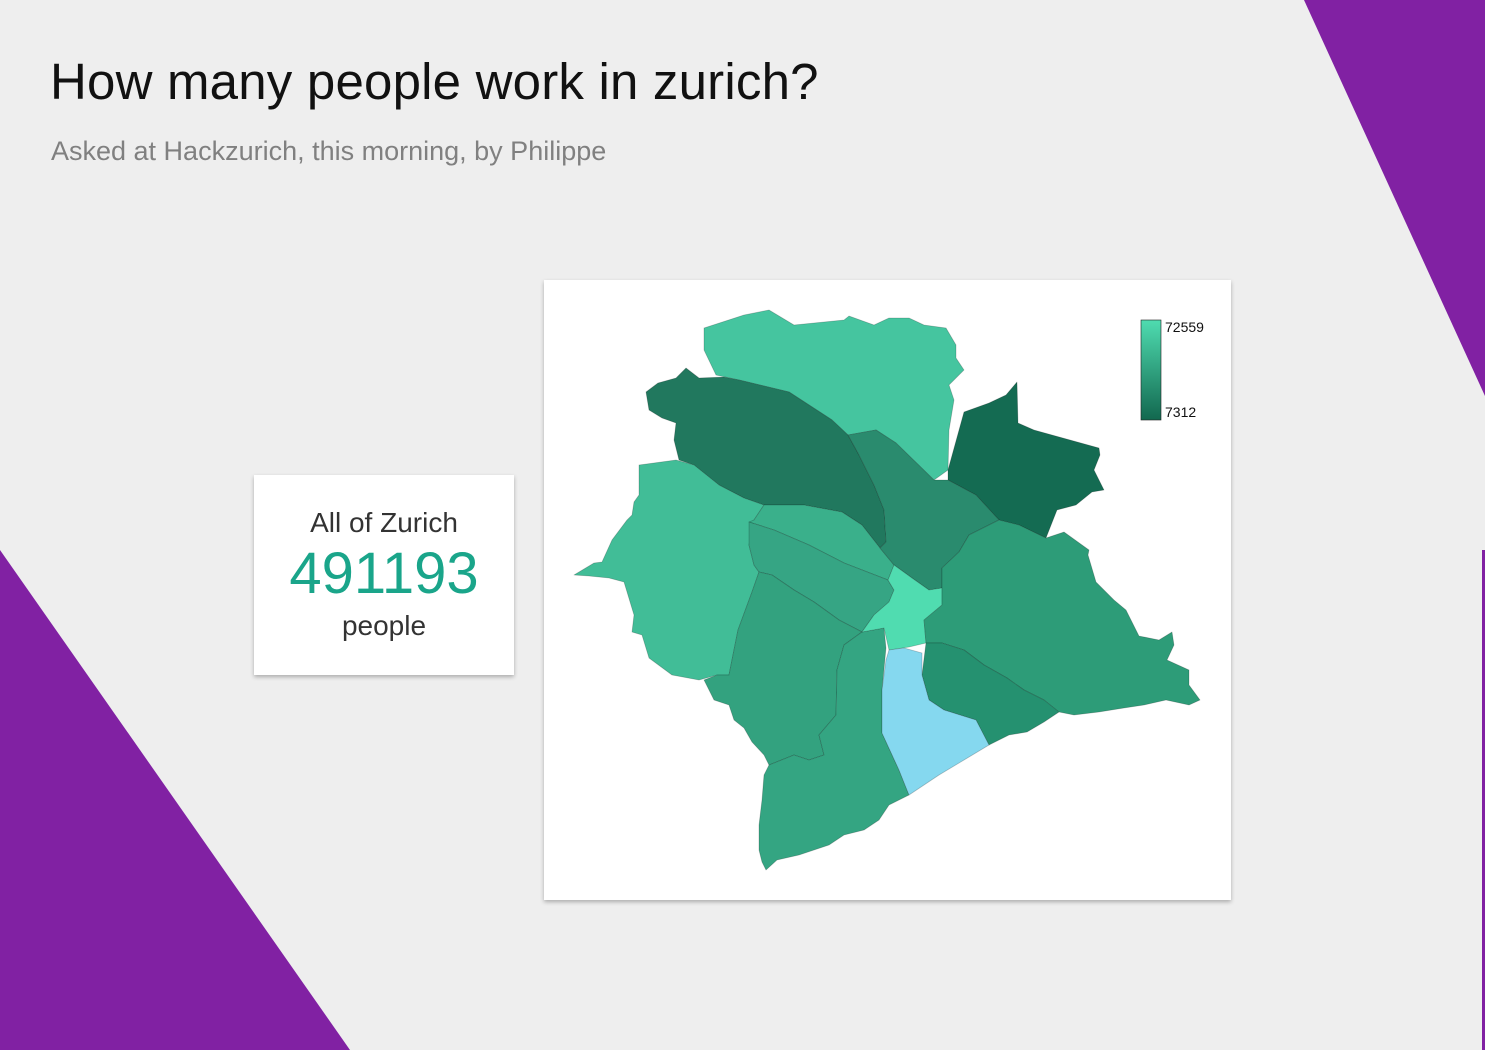 The width and height of the screenshot is (1485, 1050). Describe the element at coordinates (384, 625) in the screenshot. I see `summary-unit: people` at that location.